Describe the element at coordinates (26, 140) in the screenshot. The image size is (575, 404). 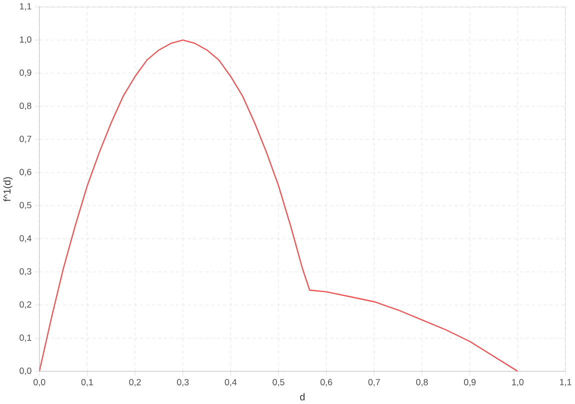
I see `y-tick-label: 0,7` at that location.